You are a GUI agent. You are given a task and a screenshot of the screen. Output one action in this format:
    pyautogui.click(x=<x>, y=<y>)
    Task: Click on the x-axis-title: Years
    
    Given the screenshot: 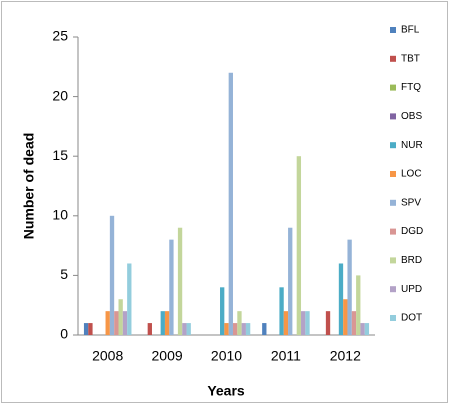 What is the action you would take?
    pyautogui.click(x=226, y=391)
    